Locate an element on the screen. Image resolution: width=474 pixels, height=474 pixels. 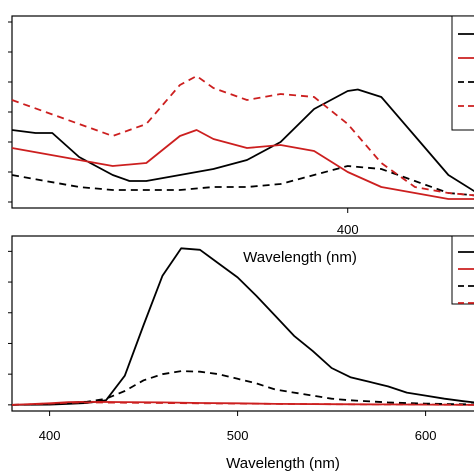
bottom-legend-samples is located at coordinates (466, 277).